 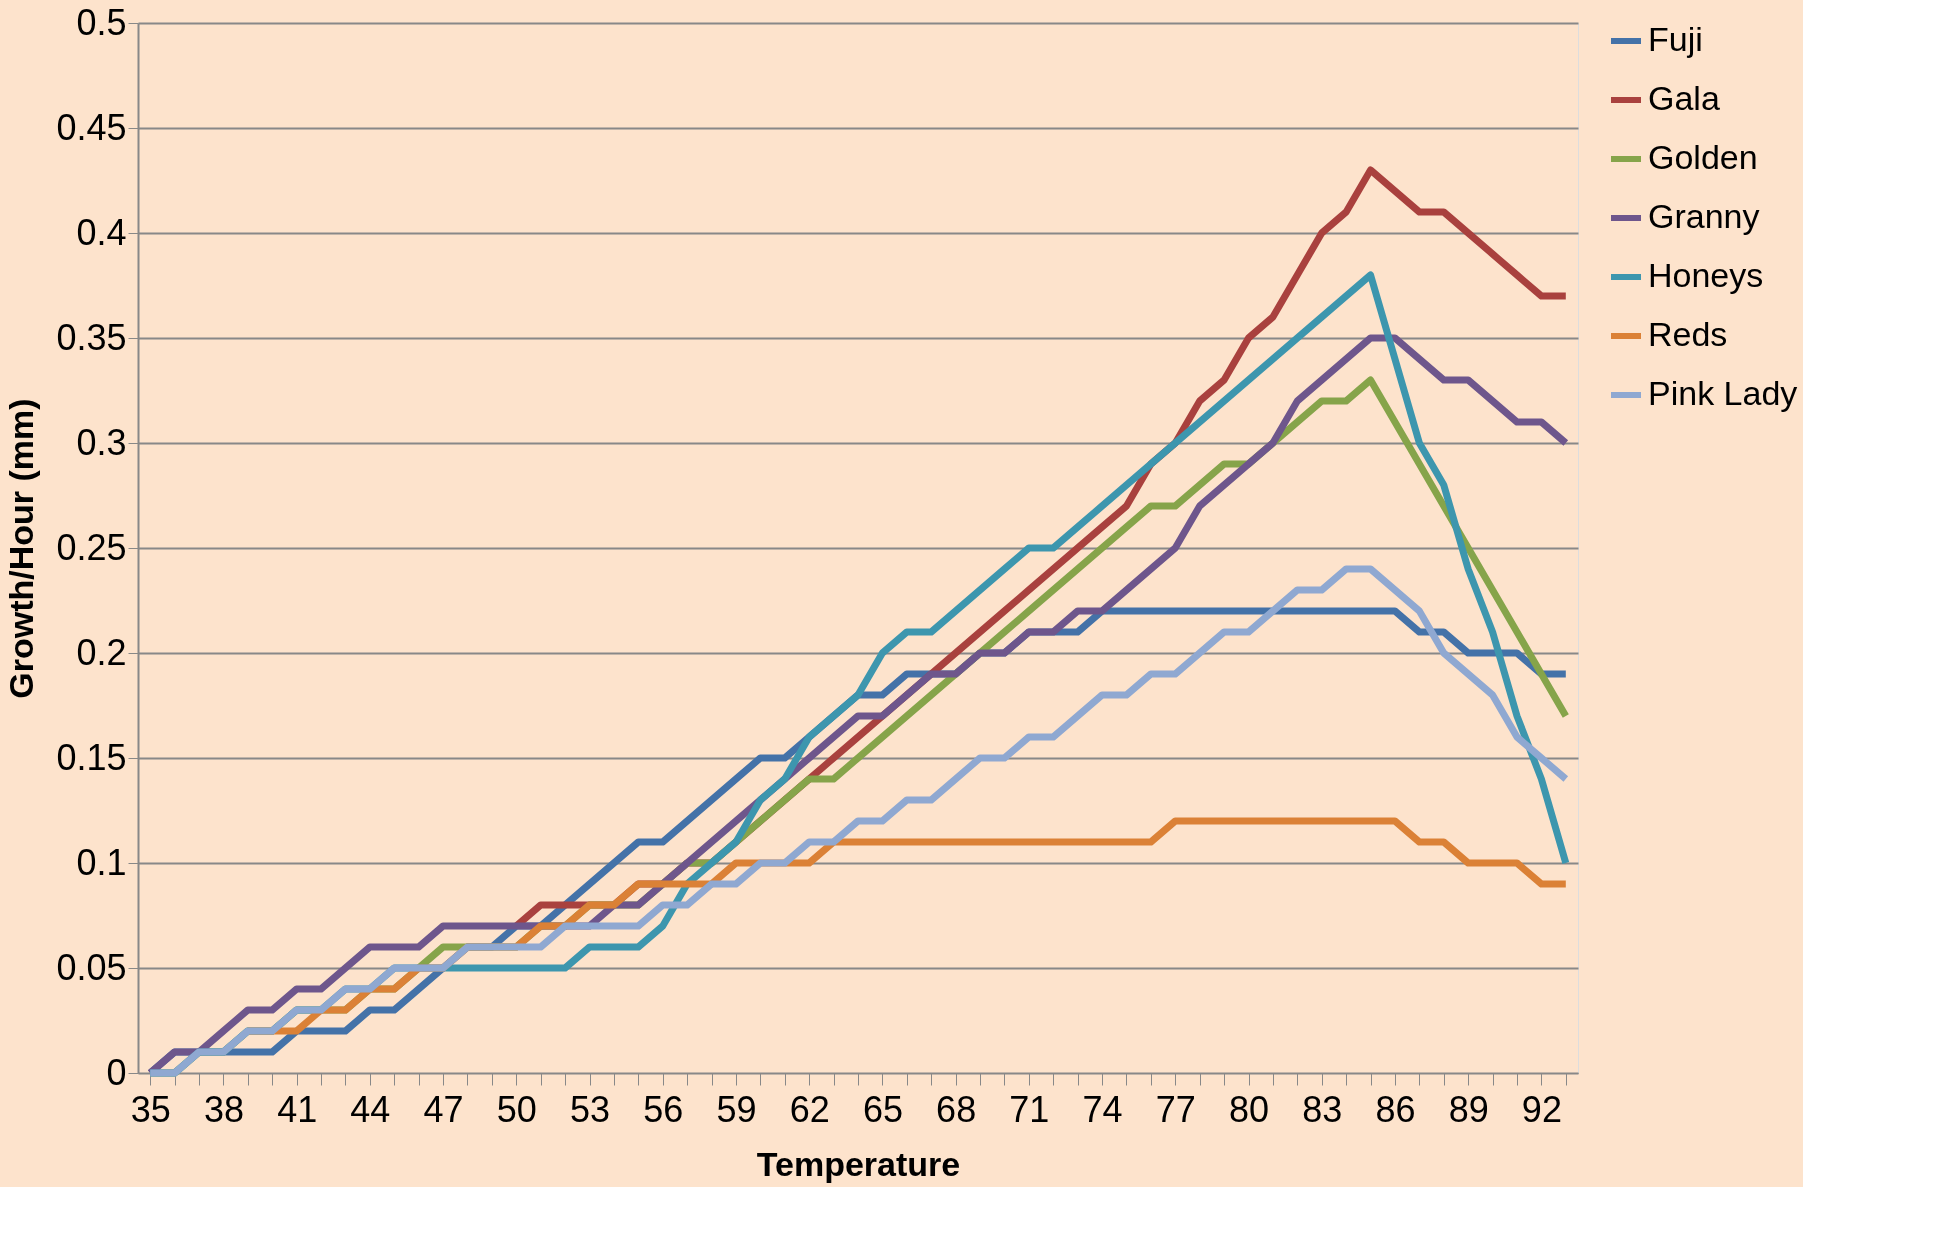 I want to click on x-tick-label: 47, so click(x=443, y=1109).